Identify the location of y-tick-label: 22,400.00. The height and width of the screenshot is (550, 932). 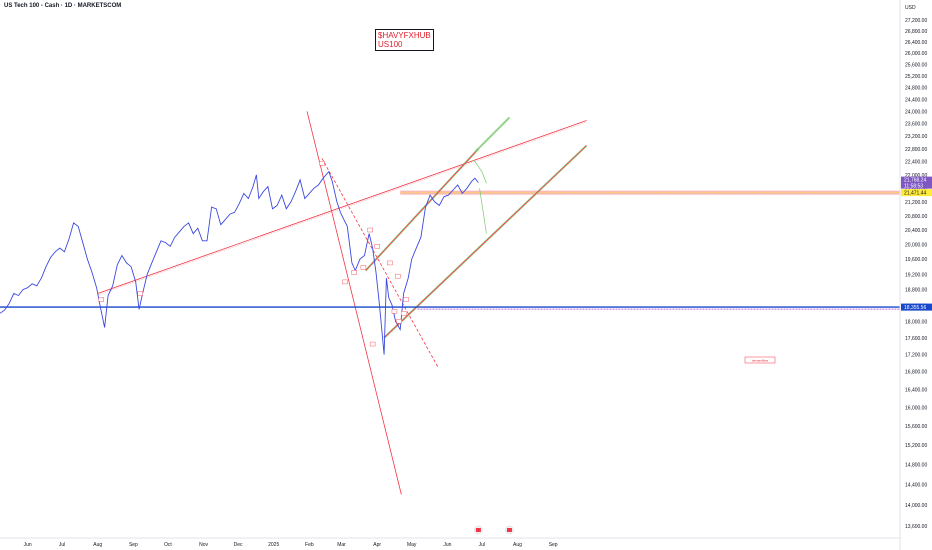
(916, 163).